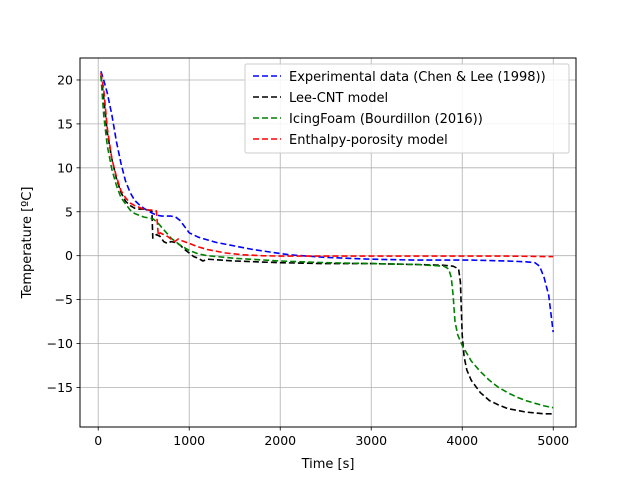  I want to click on legend-label-lee-cnt: Lee-CNT model, so click(338, 98).